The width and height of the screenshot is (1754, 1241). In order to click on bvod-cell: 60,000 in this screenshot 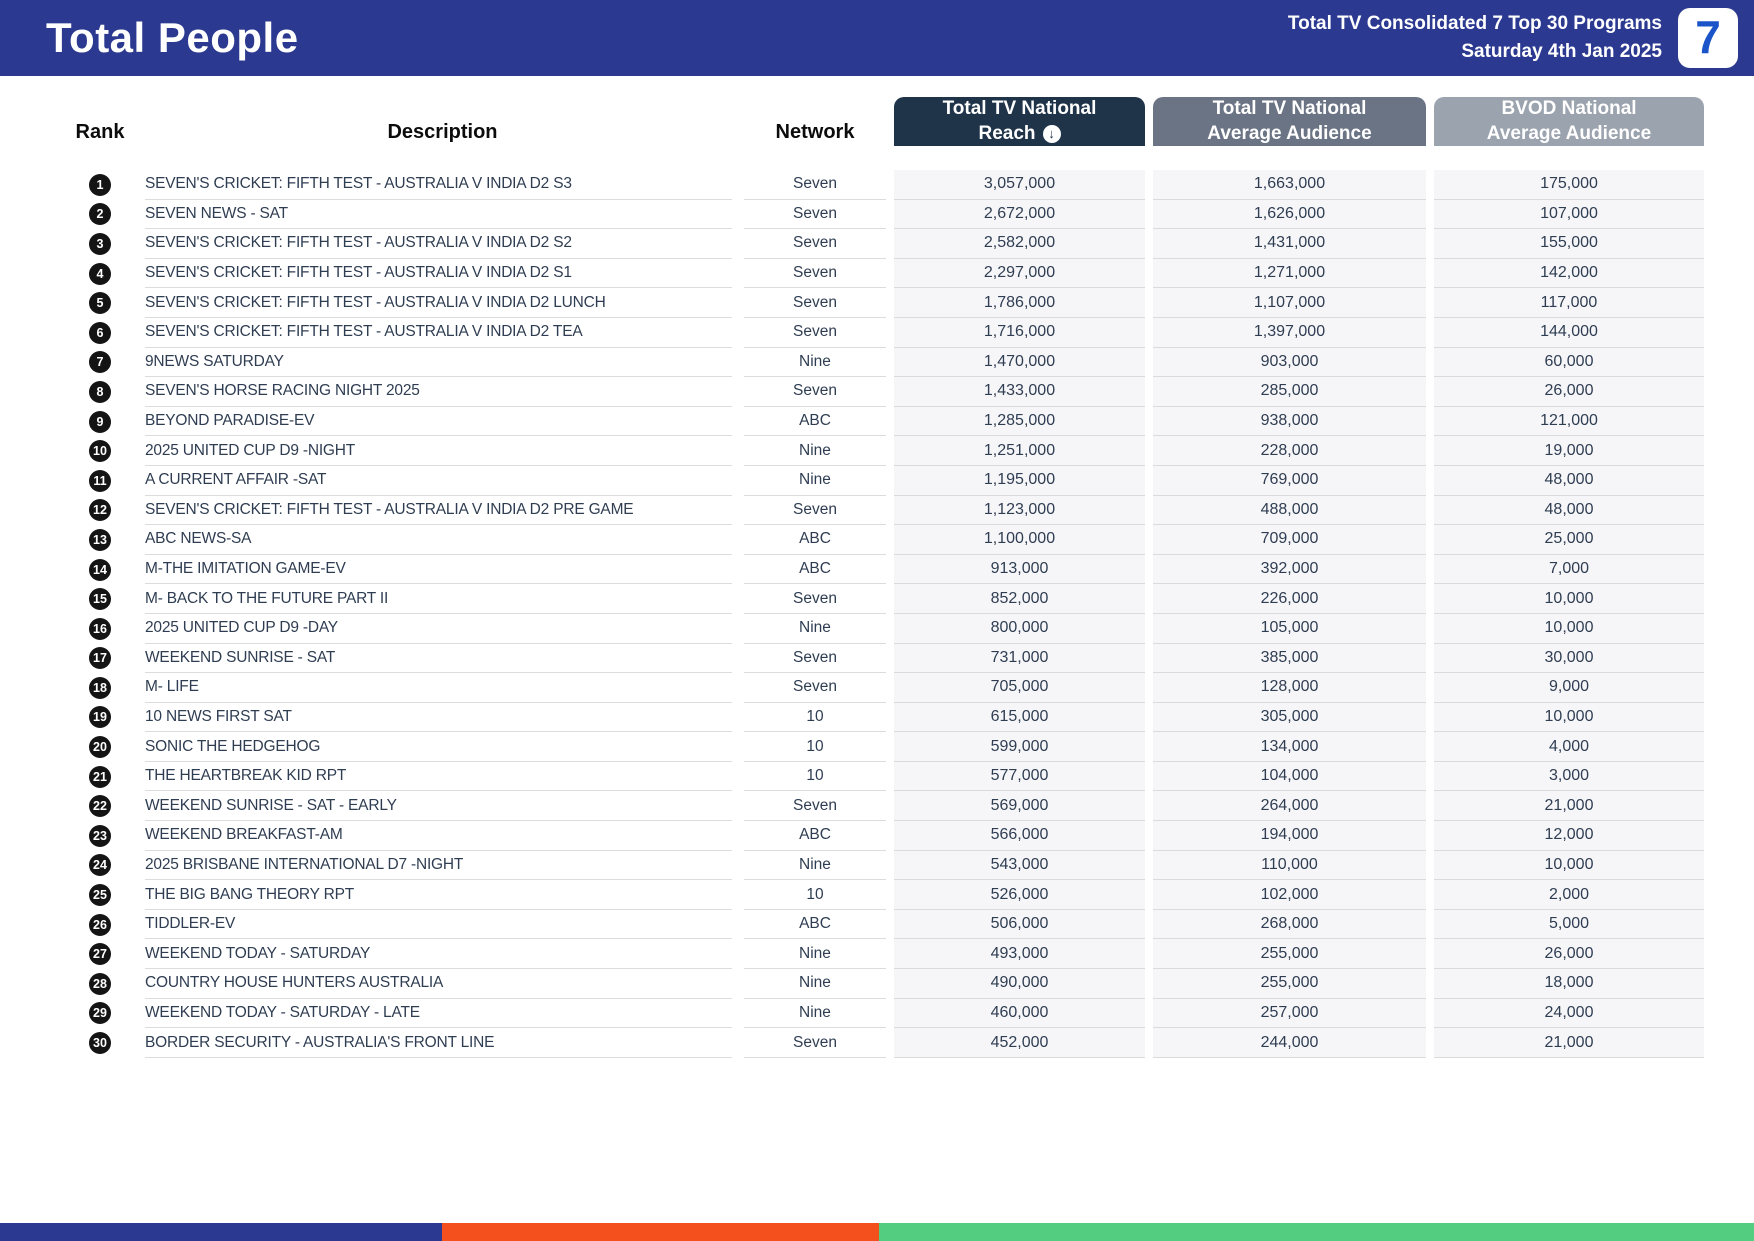, I will do `click(1569, 362)`.